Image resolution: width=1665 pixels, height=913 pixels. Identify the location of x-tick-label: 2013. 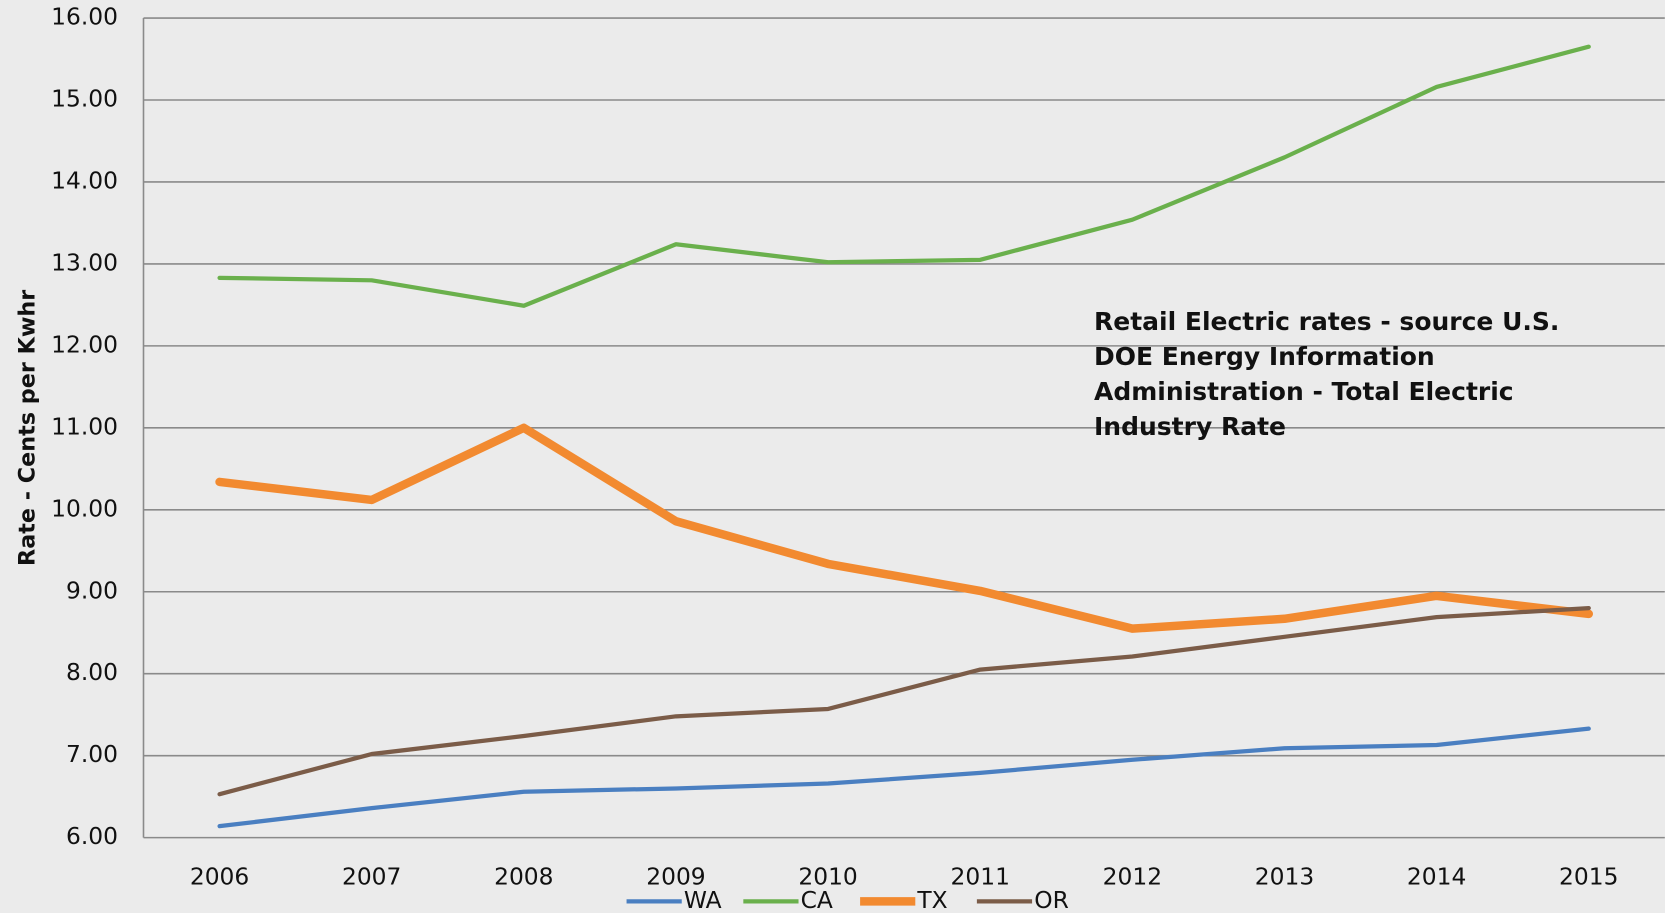
(1284, 876).